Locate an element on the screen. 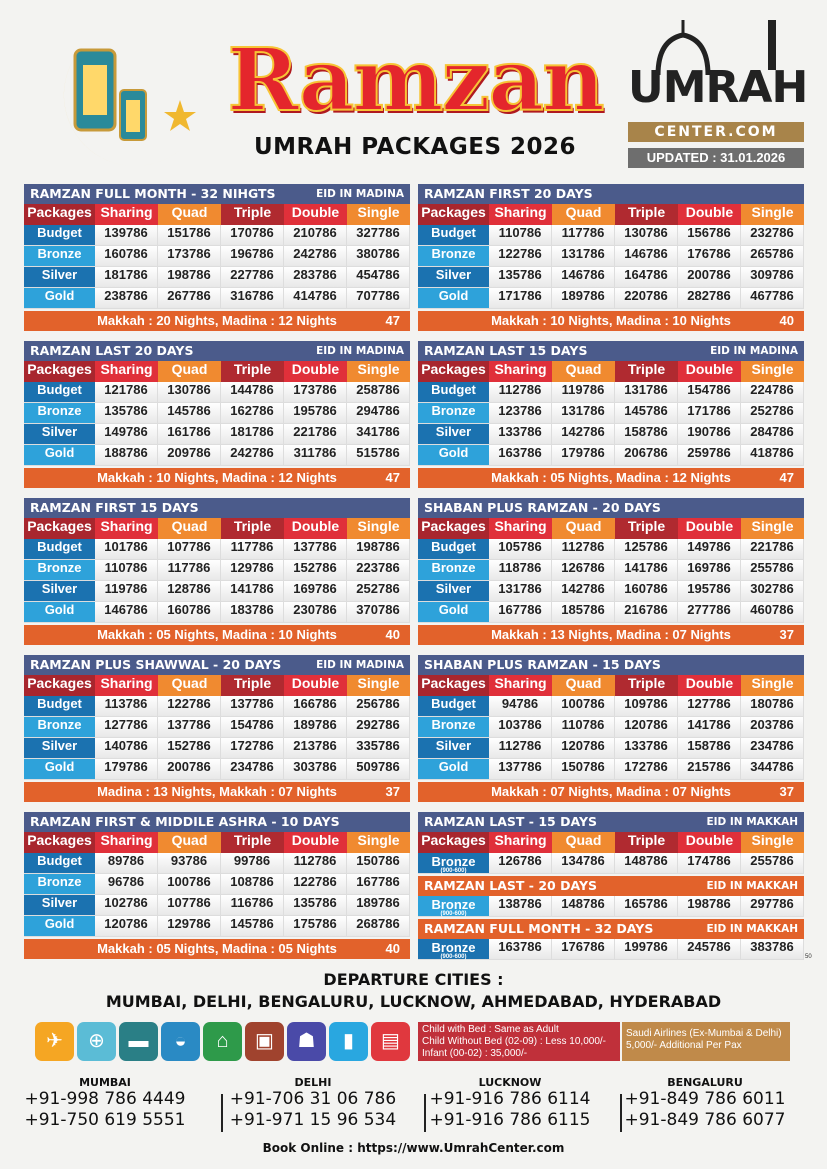  child-info-line: Infant (00-02) : 35,000/- is located at coordinates (475, 1053).